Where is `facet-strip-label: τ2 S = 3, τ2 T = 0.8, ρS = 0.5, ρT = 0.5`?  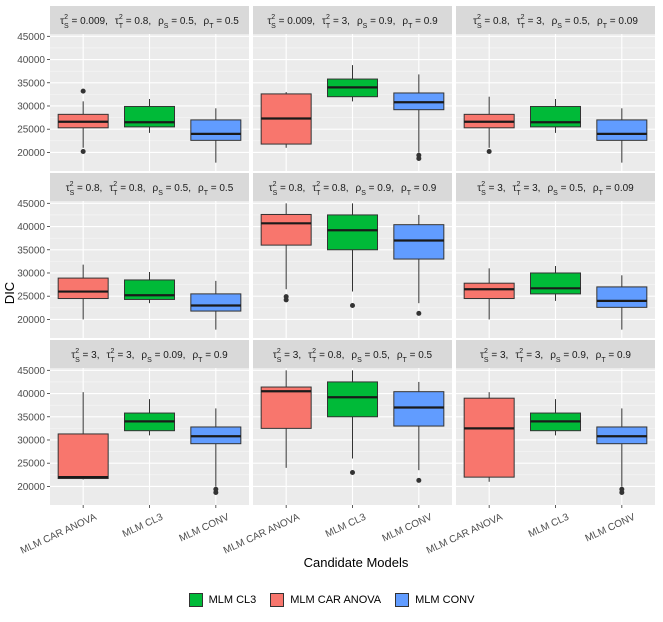 facet-strip-label: τ2 S = 3, τ2 T = 0.8, ρS = 0.5, ρT = 0.5 is located at coordinates (353, 356).